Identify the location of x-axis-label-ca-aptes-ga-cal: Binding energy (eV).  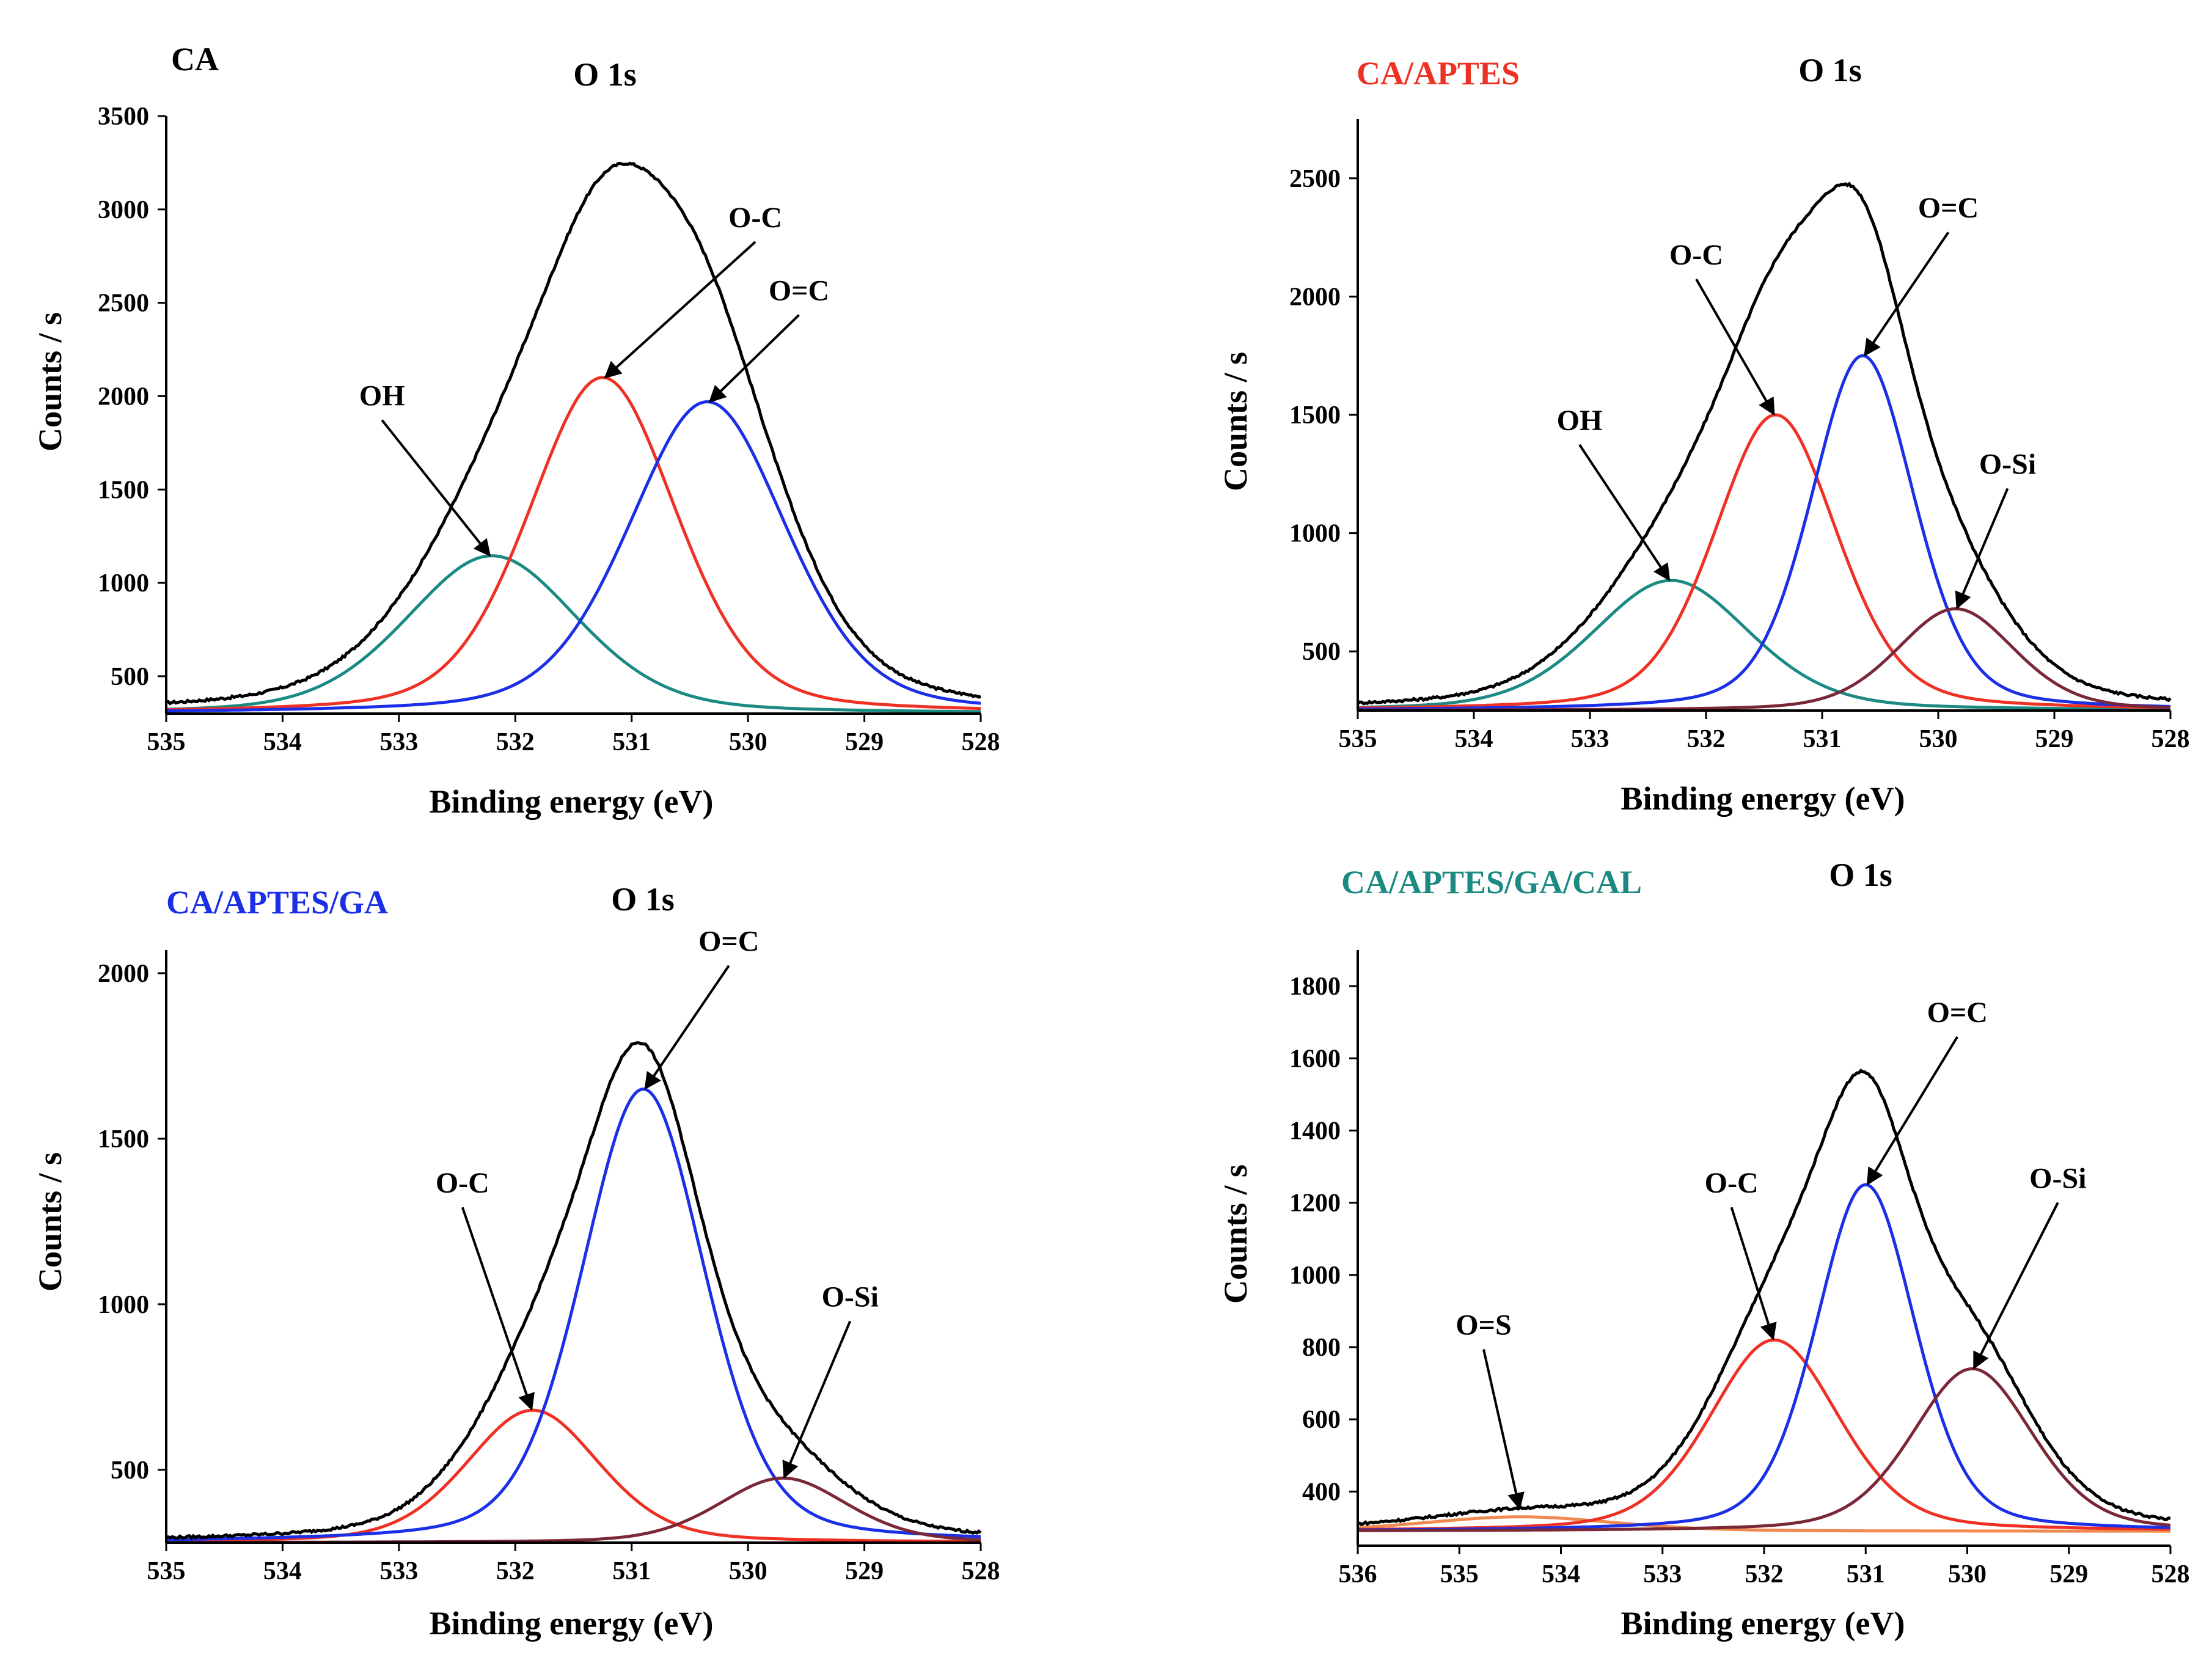
(1763, 1623).